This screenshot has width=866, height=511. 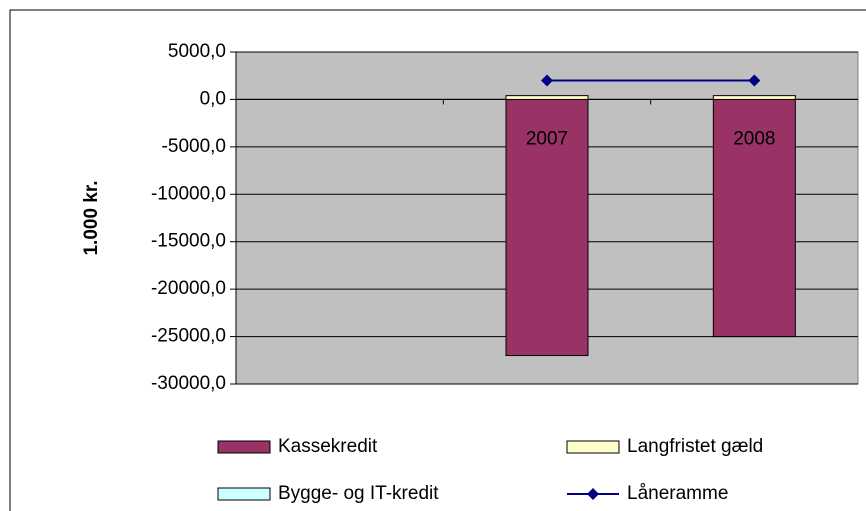 I want to click on legend-label: Låneramme, so click(x=677, y=493).